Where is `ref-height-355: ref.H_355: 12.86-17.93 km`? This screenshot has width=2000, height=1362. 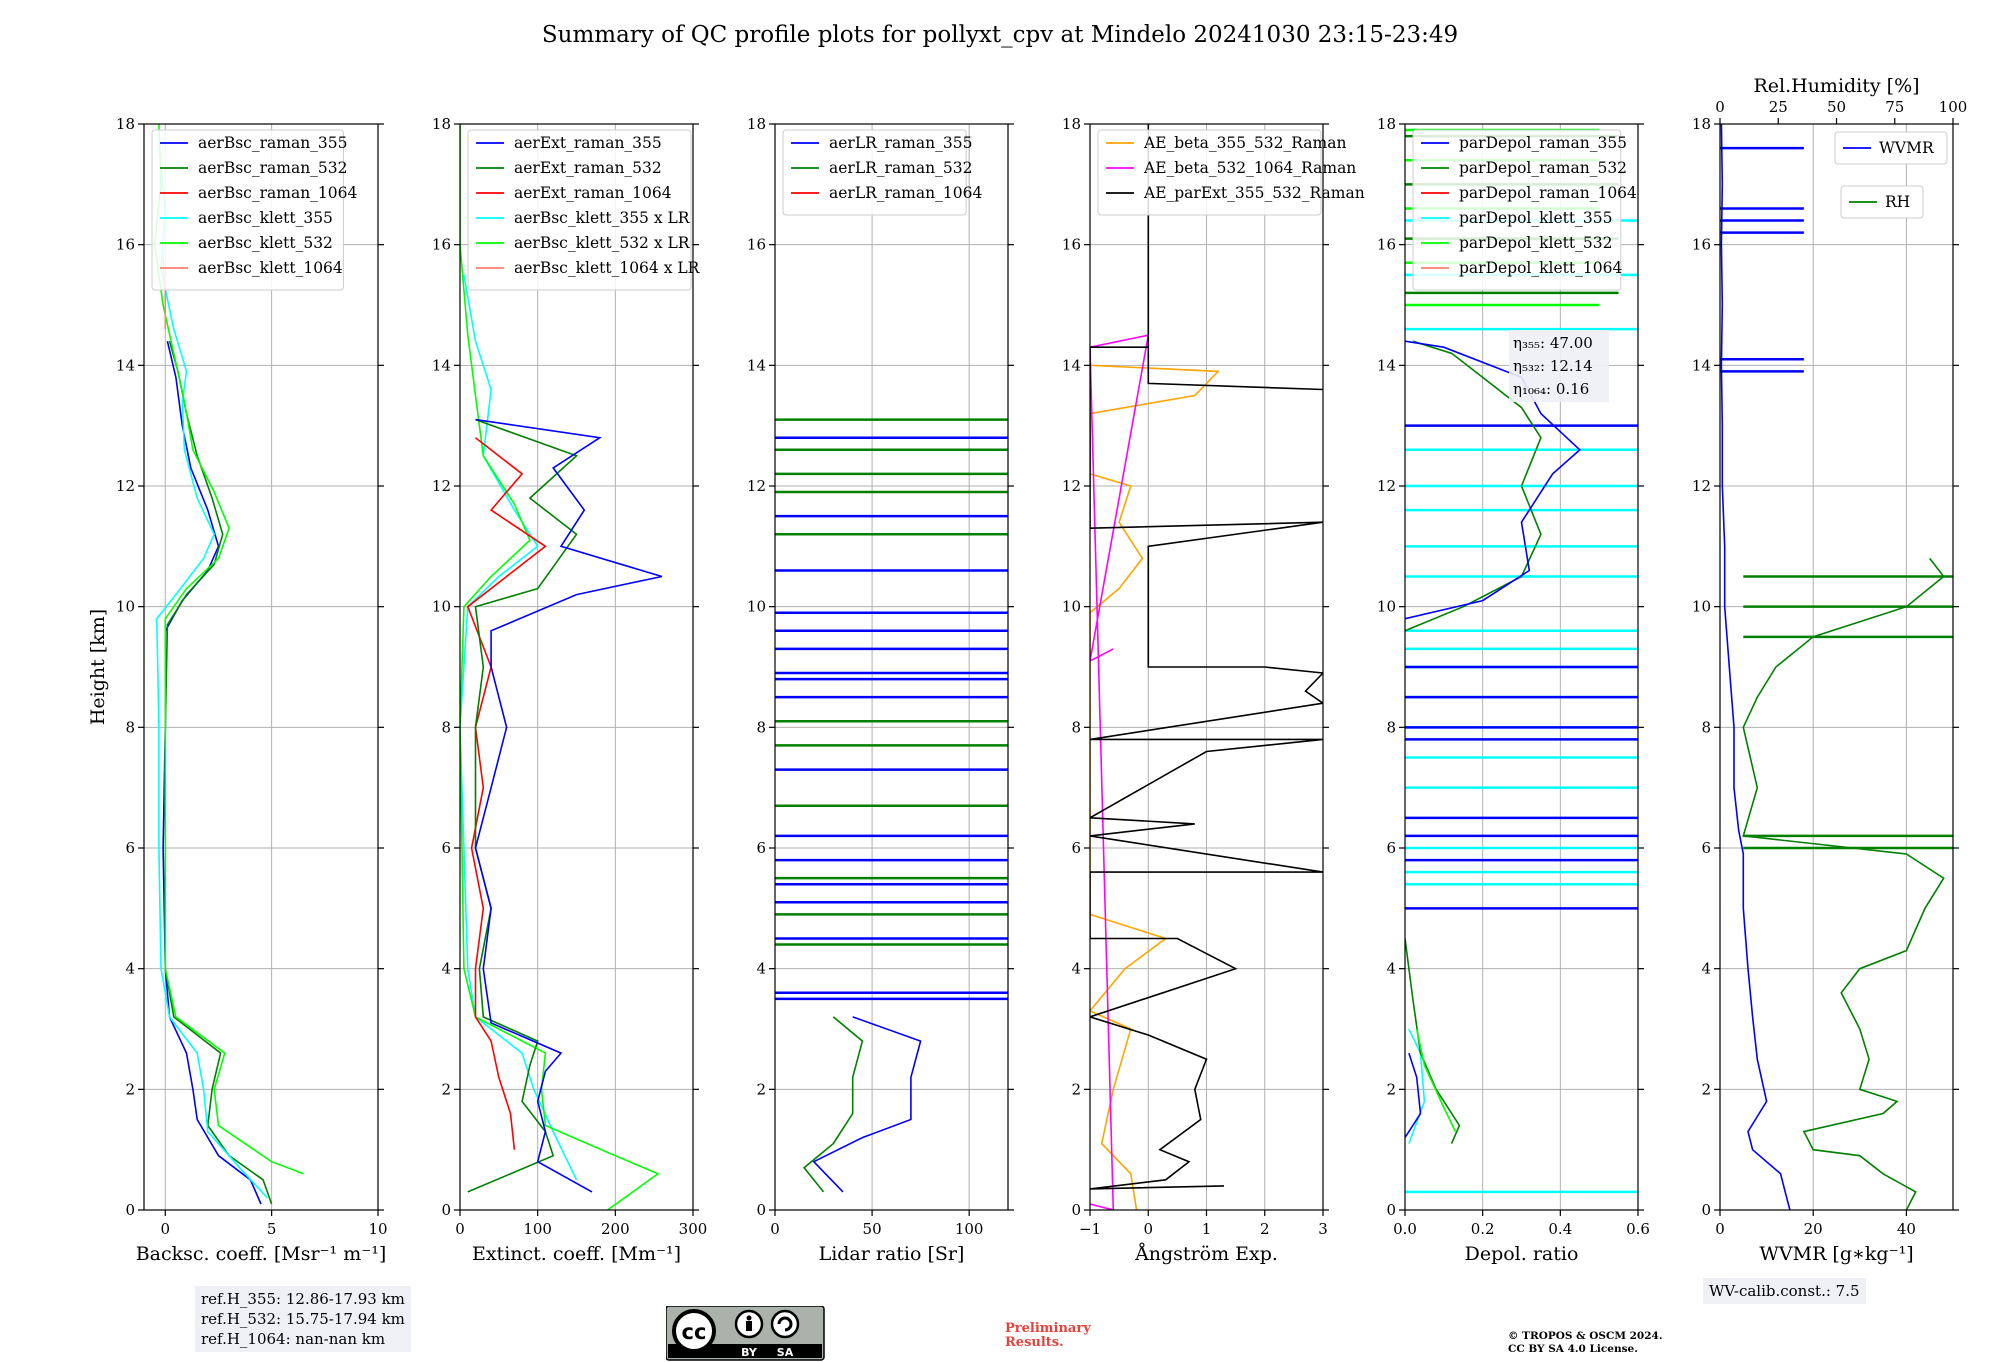 ref-height-355: ref.H_355: 12.86-17.93 km is located at coordinates (303, 1299).